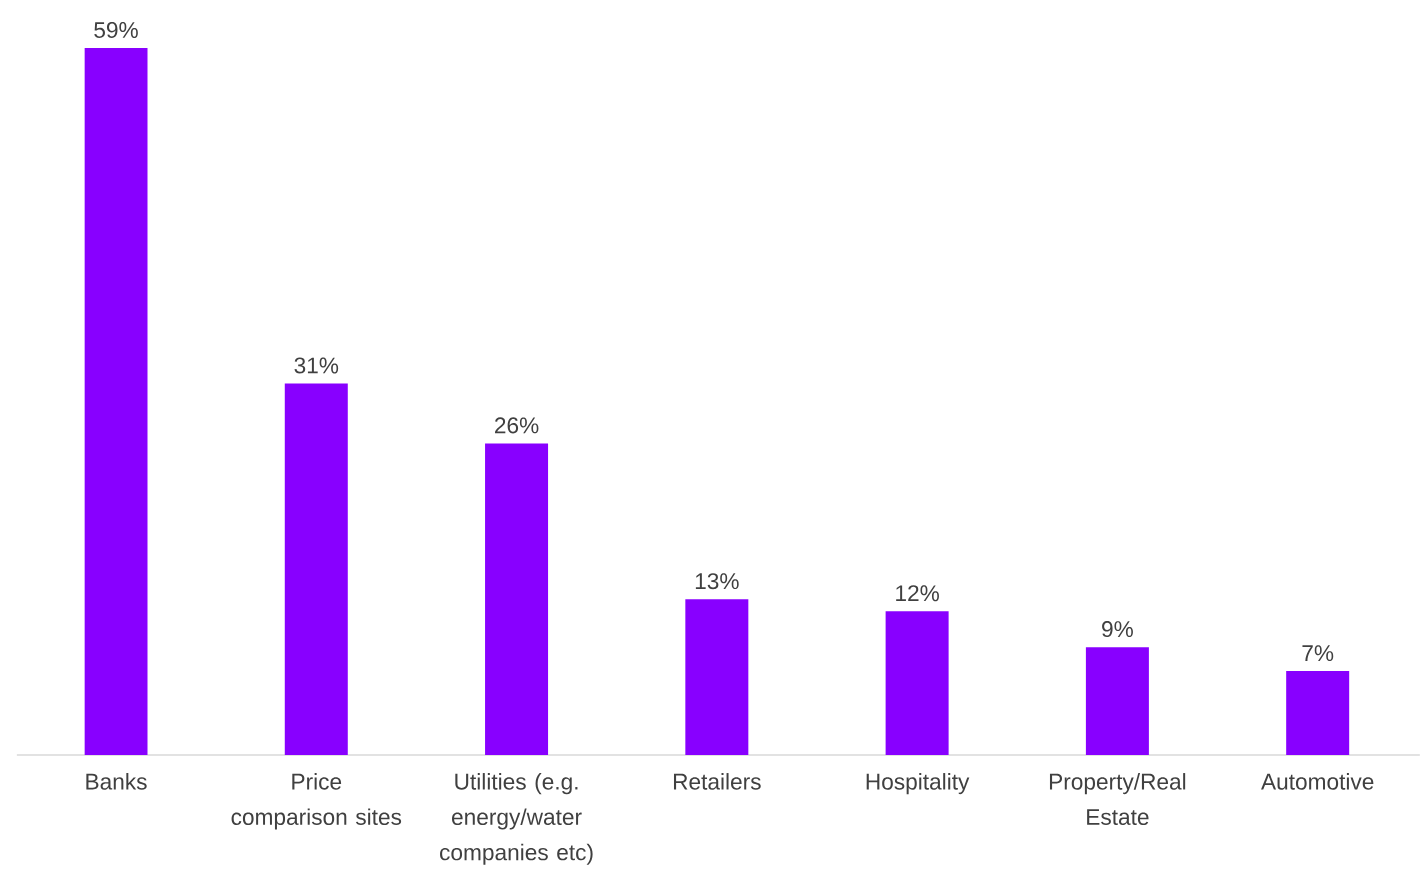 The height and width of the screenshot is (878, 1427). Describe the element at coordinates (516, 819) in the screenshot. I see `x-tick-label: Utilities (e.g. energy/water companies etc)` at that location.